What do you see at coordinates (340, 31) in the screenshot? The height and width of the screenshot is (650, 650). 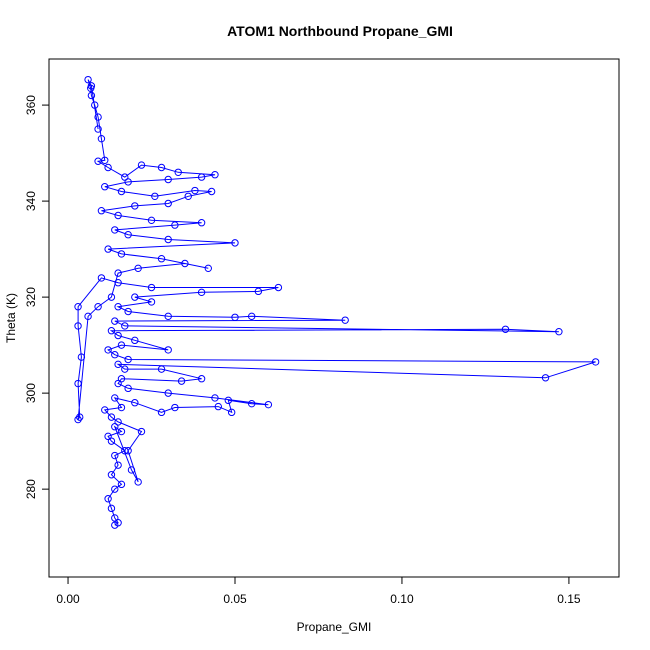 I see `chart-title: ATOM1 Northbound Propane_GMI` at bounding box center [340, 31].